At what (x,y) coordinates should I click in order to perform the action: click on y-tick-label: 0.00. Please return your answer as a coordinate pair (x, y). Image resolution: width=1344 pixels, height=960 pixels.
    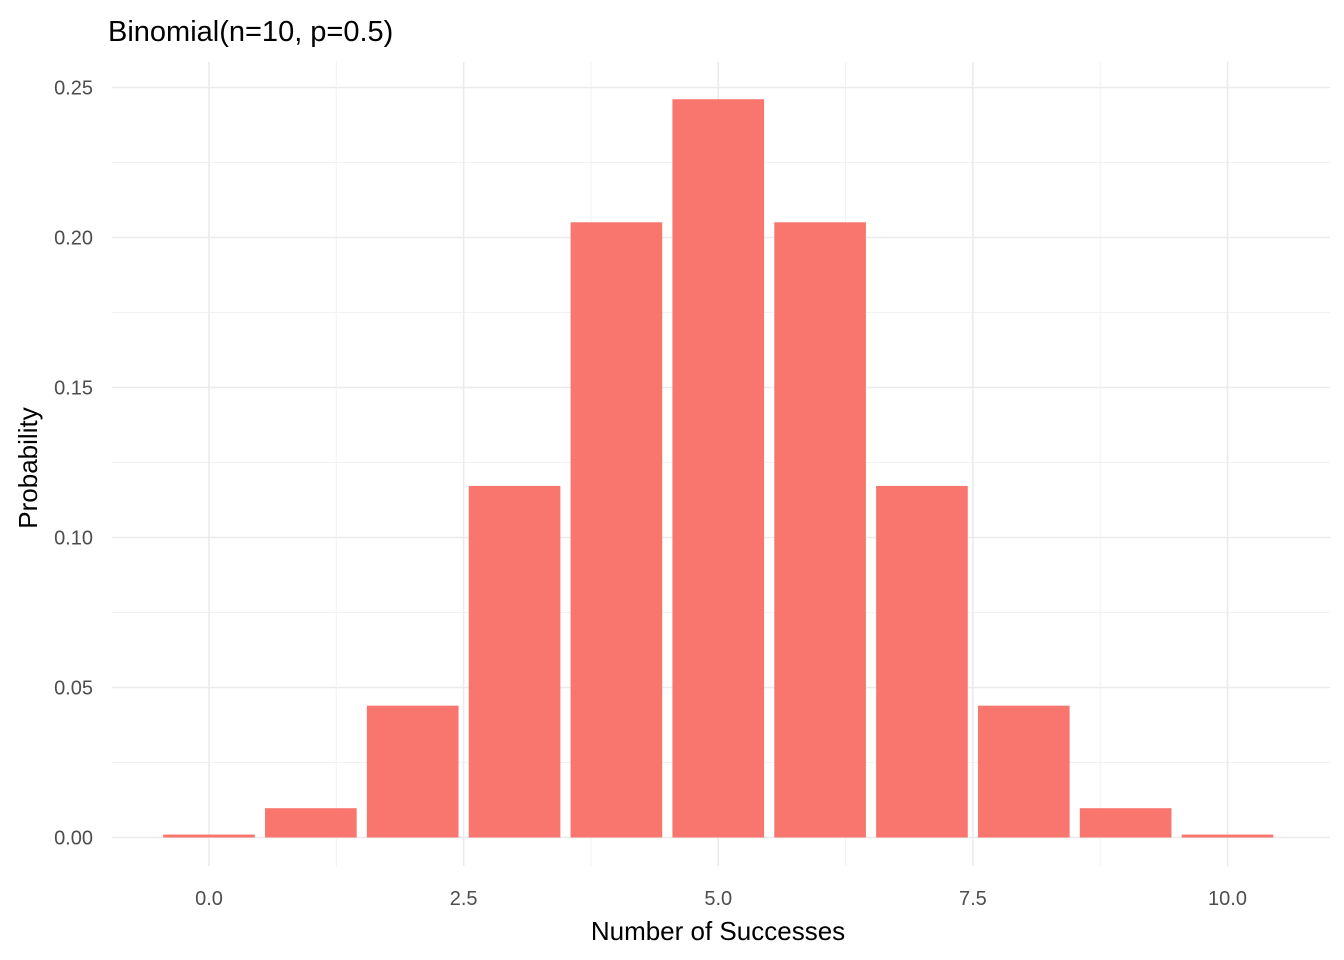
    Looking at the image, I should click on (73, 839).